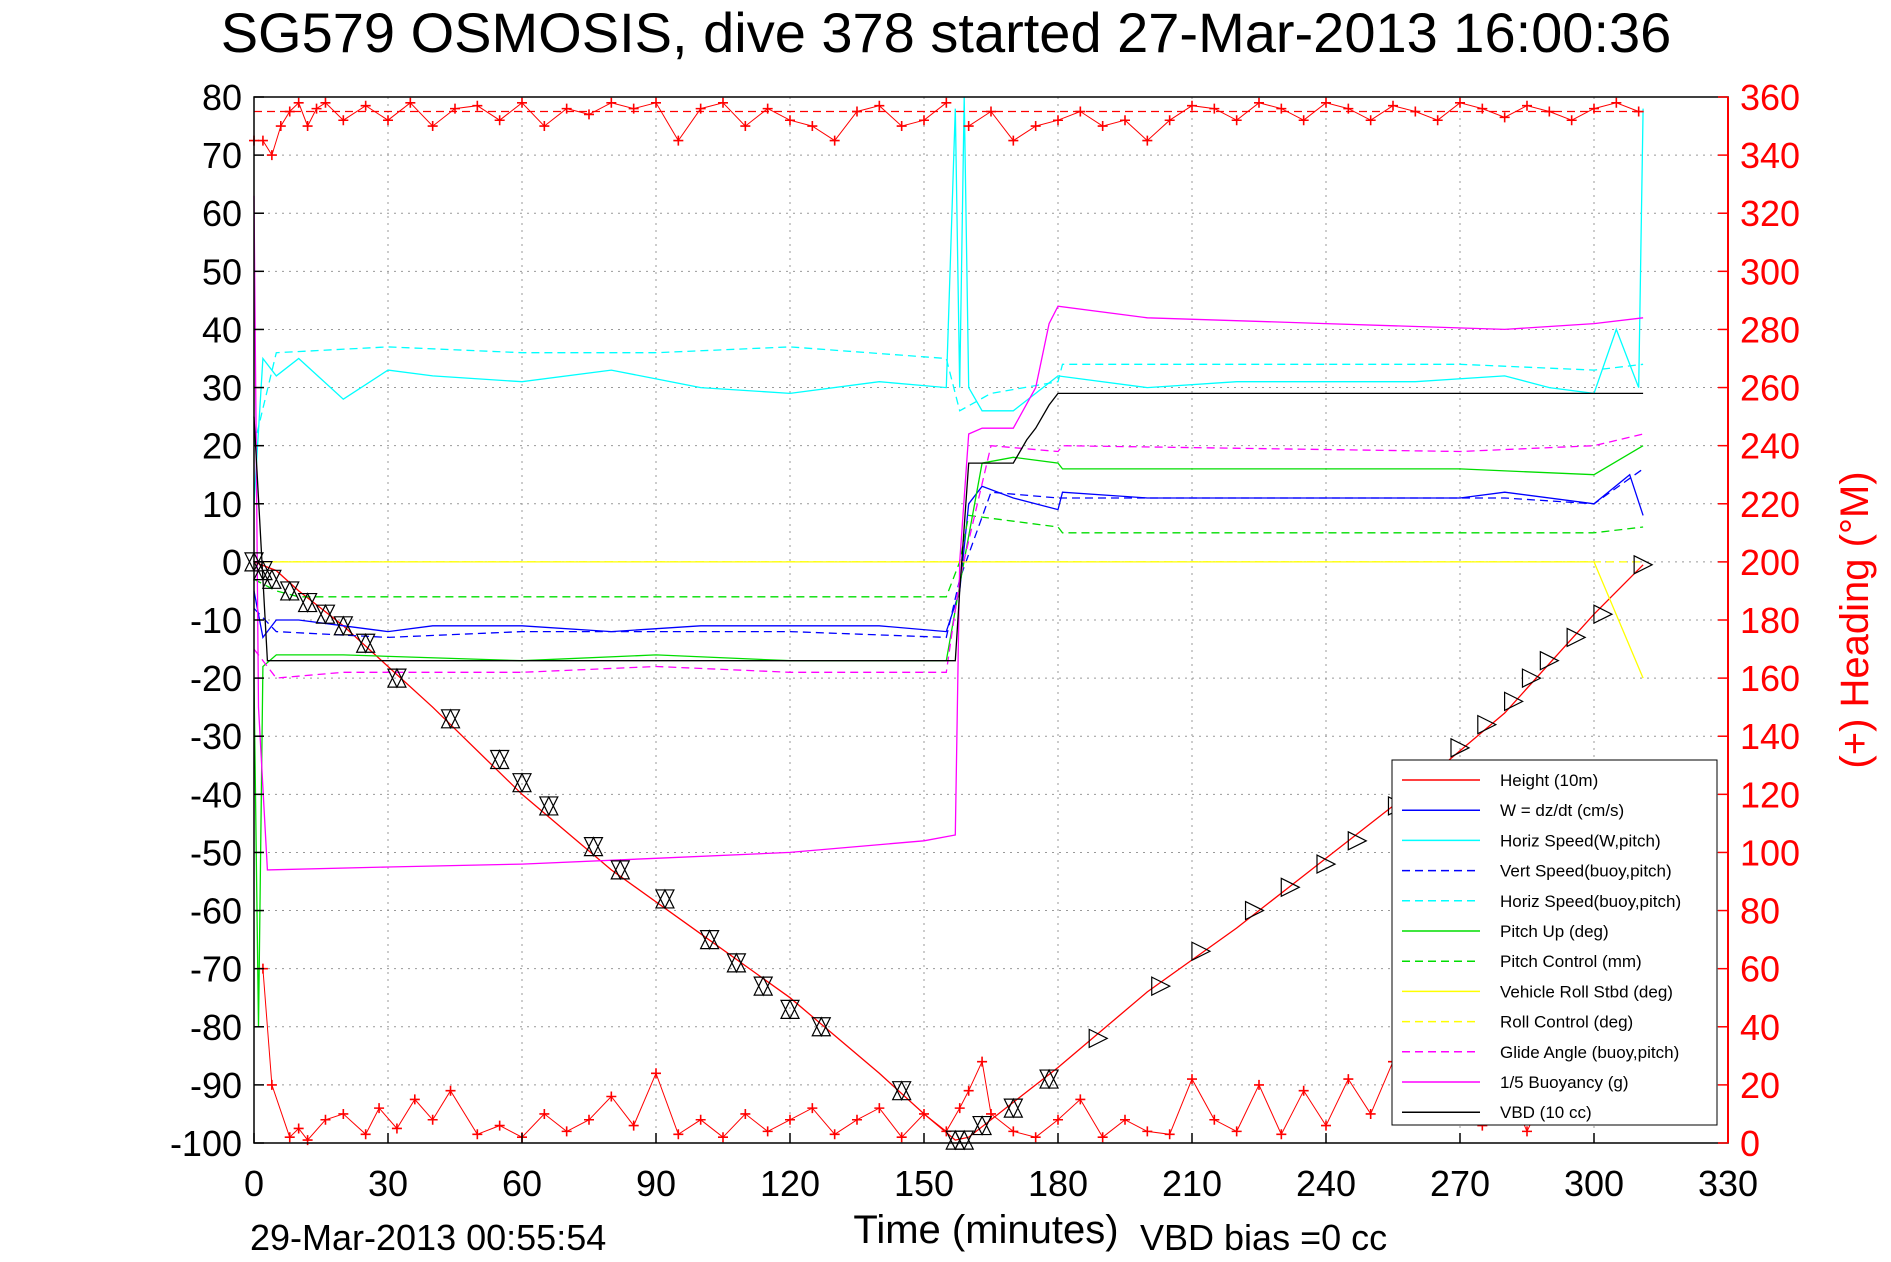 Image resolution: width=1891 pixels, height=1262 pixels. Describe the element at coordinates (222, 271) in the screenshot. I see `y-tick-label: 50` at that location.